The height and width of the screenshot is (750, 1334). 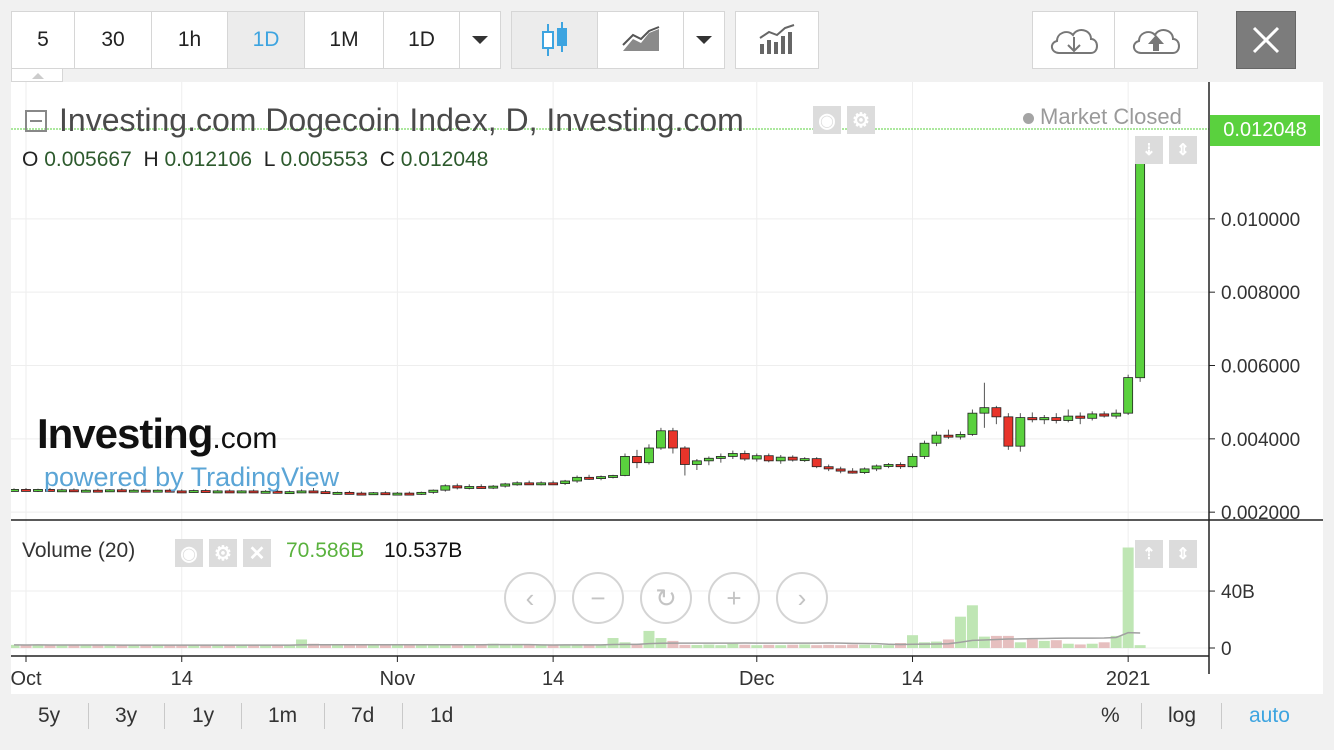 What do you see at coordinates (113, 40) in the screenshot?
I see `interval-30: 30` at bounding box center [113, 40].